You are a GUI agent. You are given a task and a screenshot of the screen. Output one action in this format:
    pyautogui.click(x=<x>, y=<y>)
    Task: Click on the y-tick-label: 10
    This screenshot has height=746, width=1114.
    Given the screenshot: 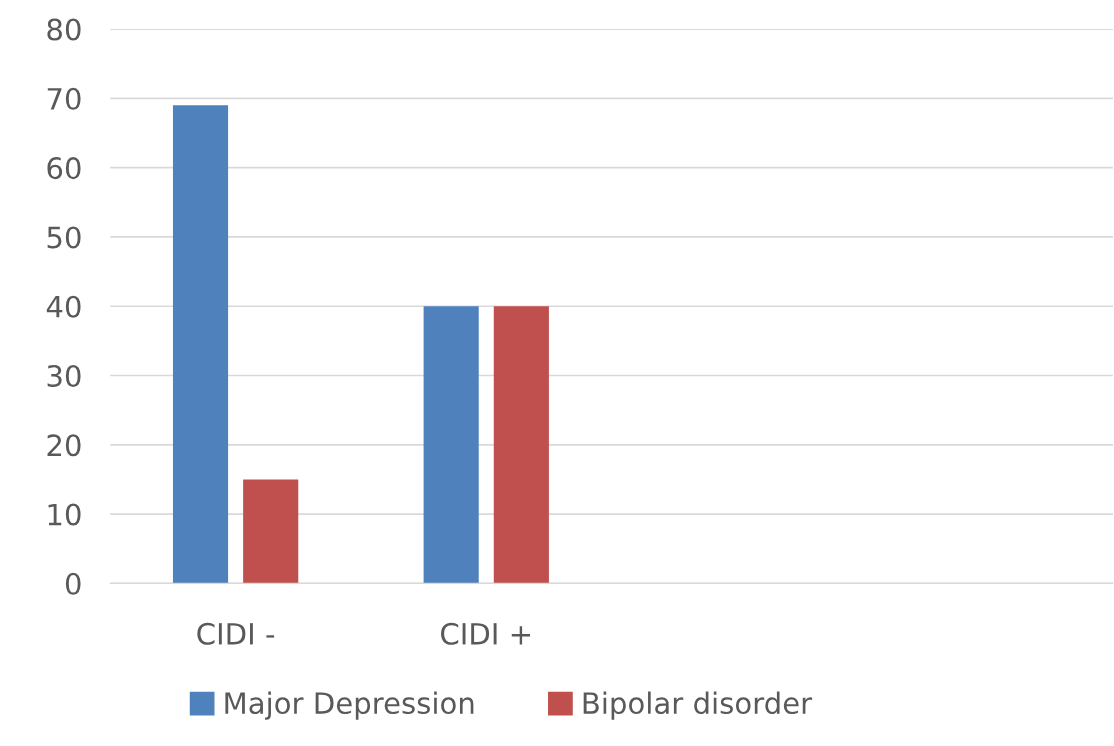 What is the action you would take?
    pyautogui.click(x=64, y=514)
    